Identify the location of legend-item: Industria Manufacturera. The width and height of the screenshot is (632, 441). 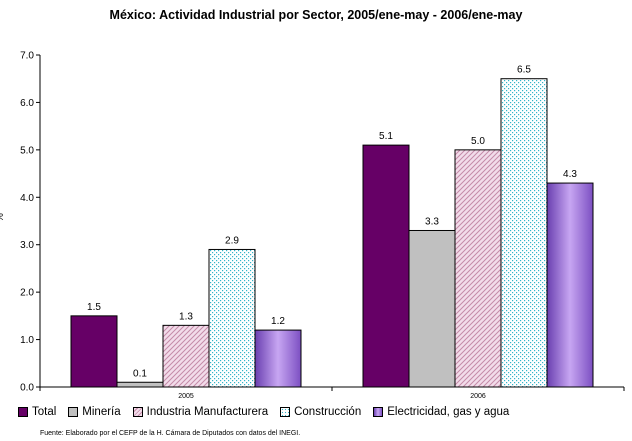
(200, 412).